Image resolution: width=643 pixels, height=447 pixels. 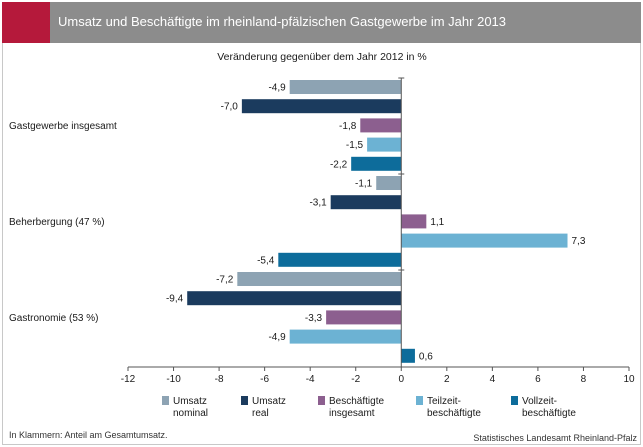 I want to click on x-tick-label: 10, so click(x=629, y=379).